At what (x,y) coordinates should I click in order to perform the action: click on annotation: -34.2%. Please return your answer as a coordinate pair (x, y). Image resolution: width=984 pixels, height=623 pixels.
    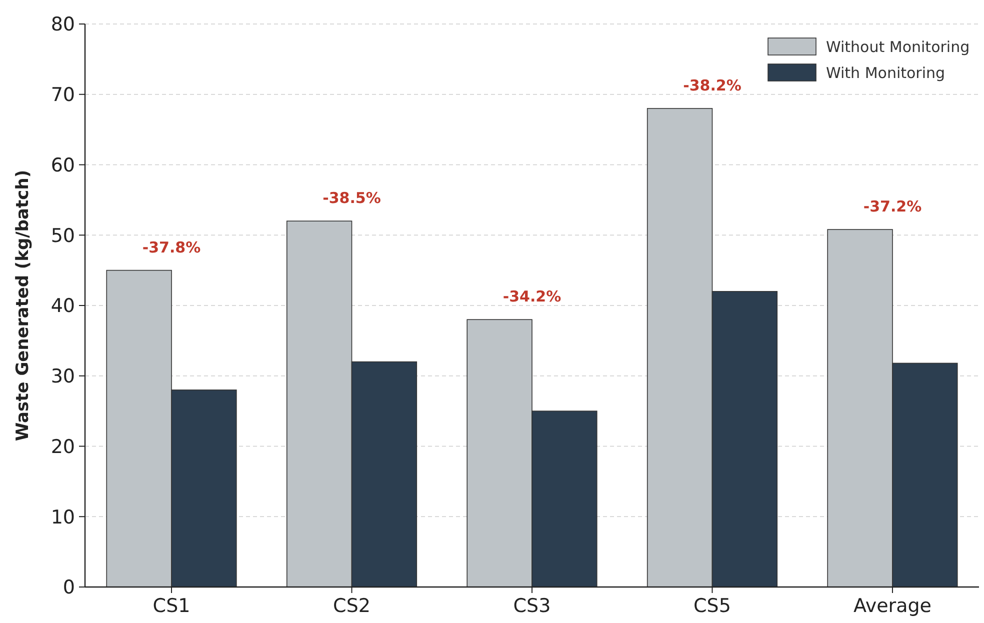
    Looking at the image, I should click on (532, 297).